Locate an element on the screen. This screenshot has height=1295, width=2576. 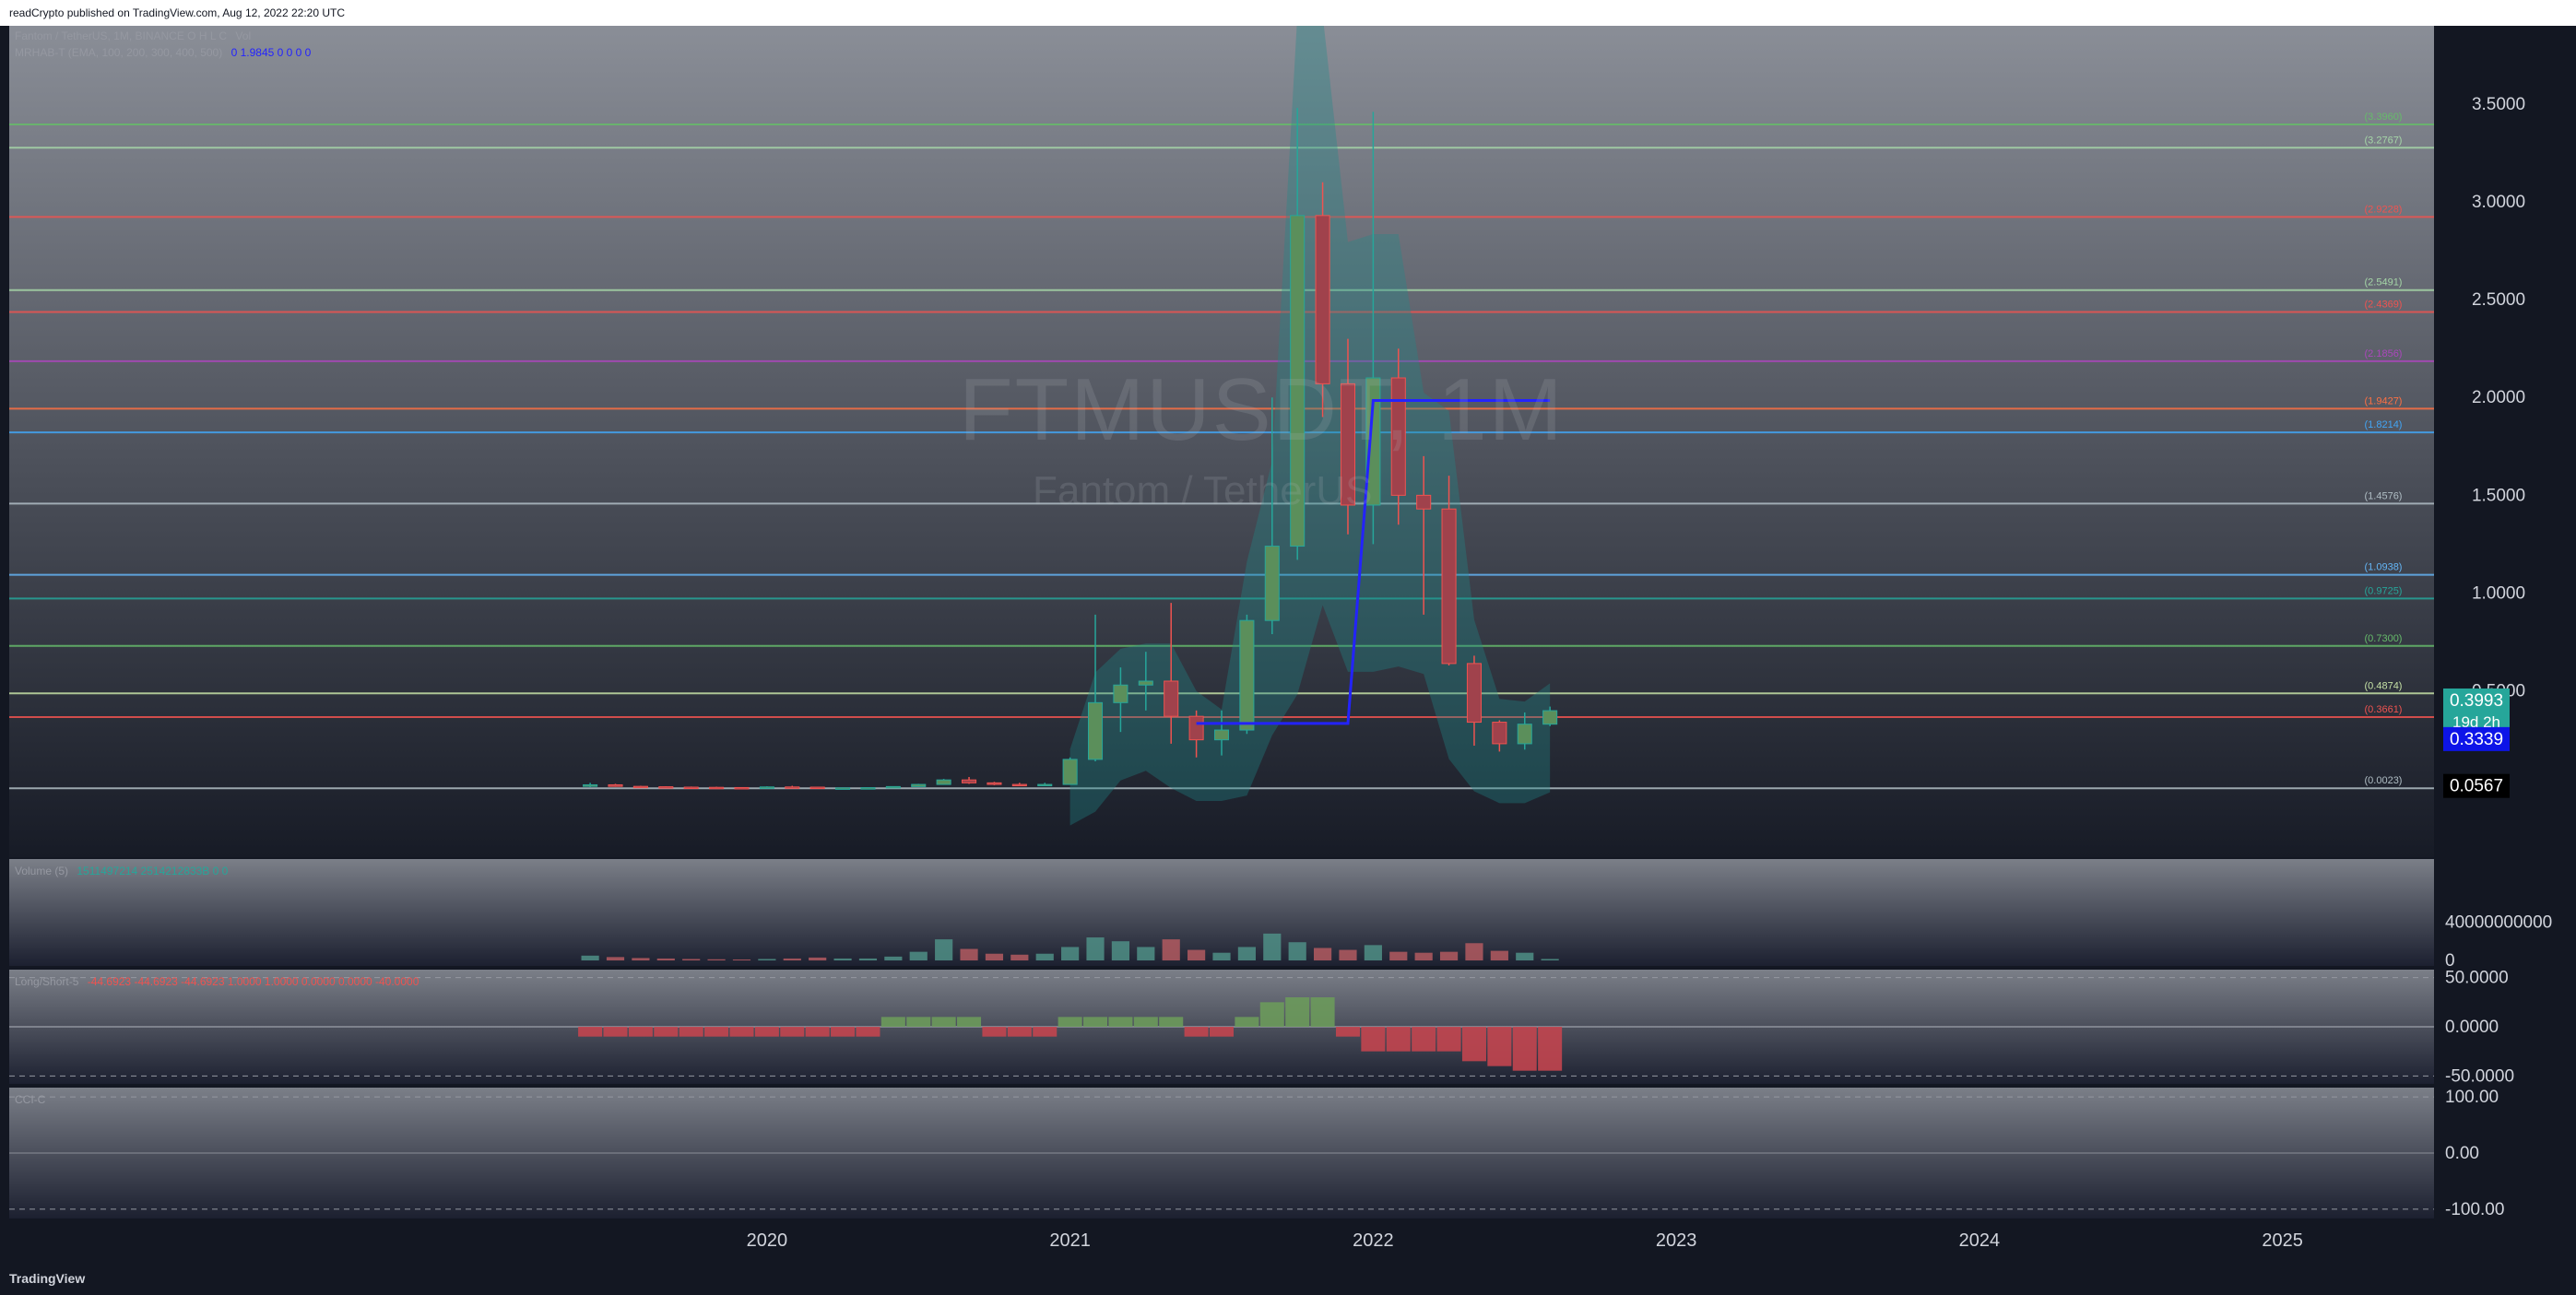
price-tick-label: 2.0000 is located at coordinates (2498, 397).